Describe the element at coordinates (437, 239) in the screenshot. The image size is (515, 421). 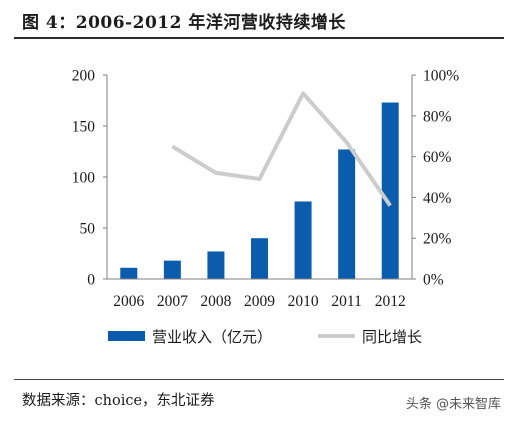
I see `right-tick-label: 20%` at that location.